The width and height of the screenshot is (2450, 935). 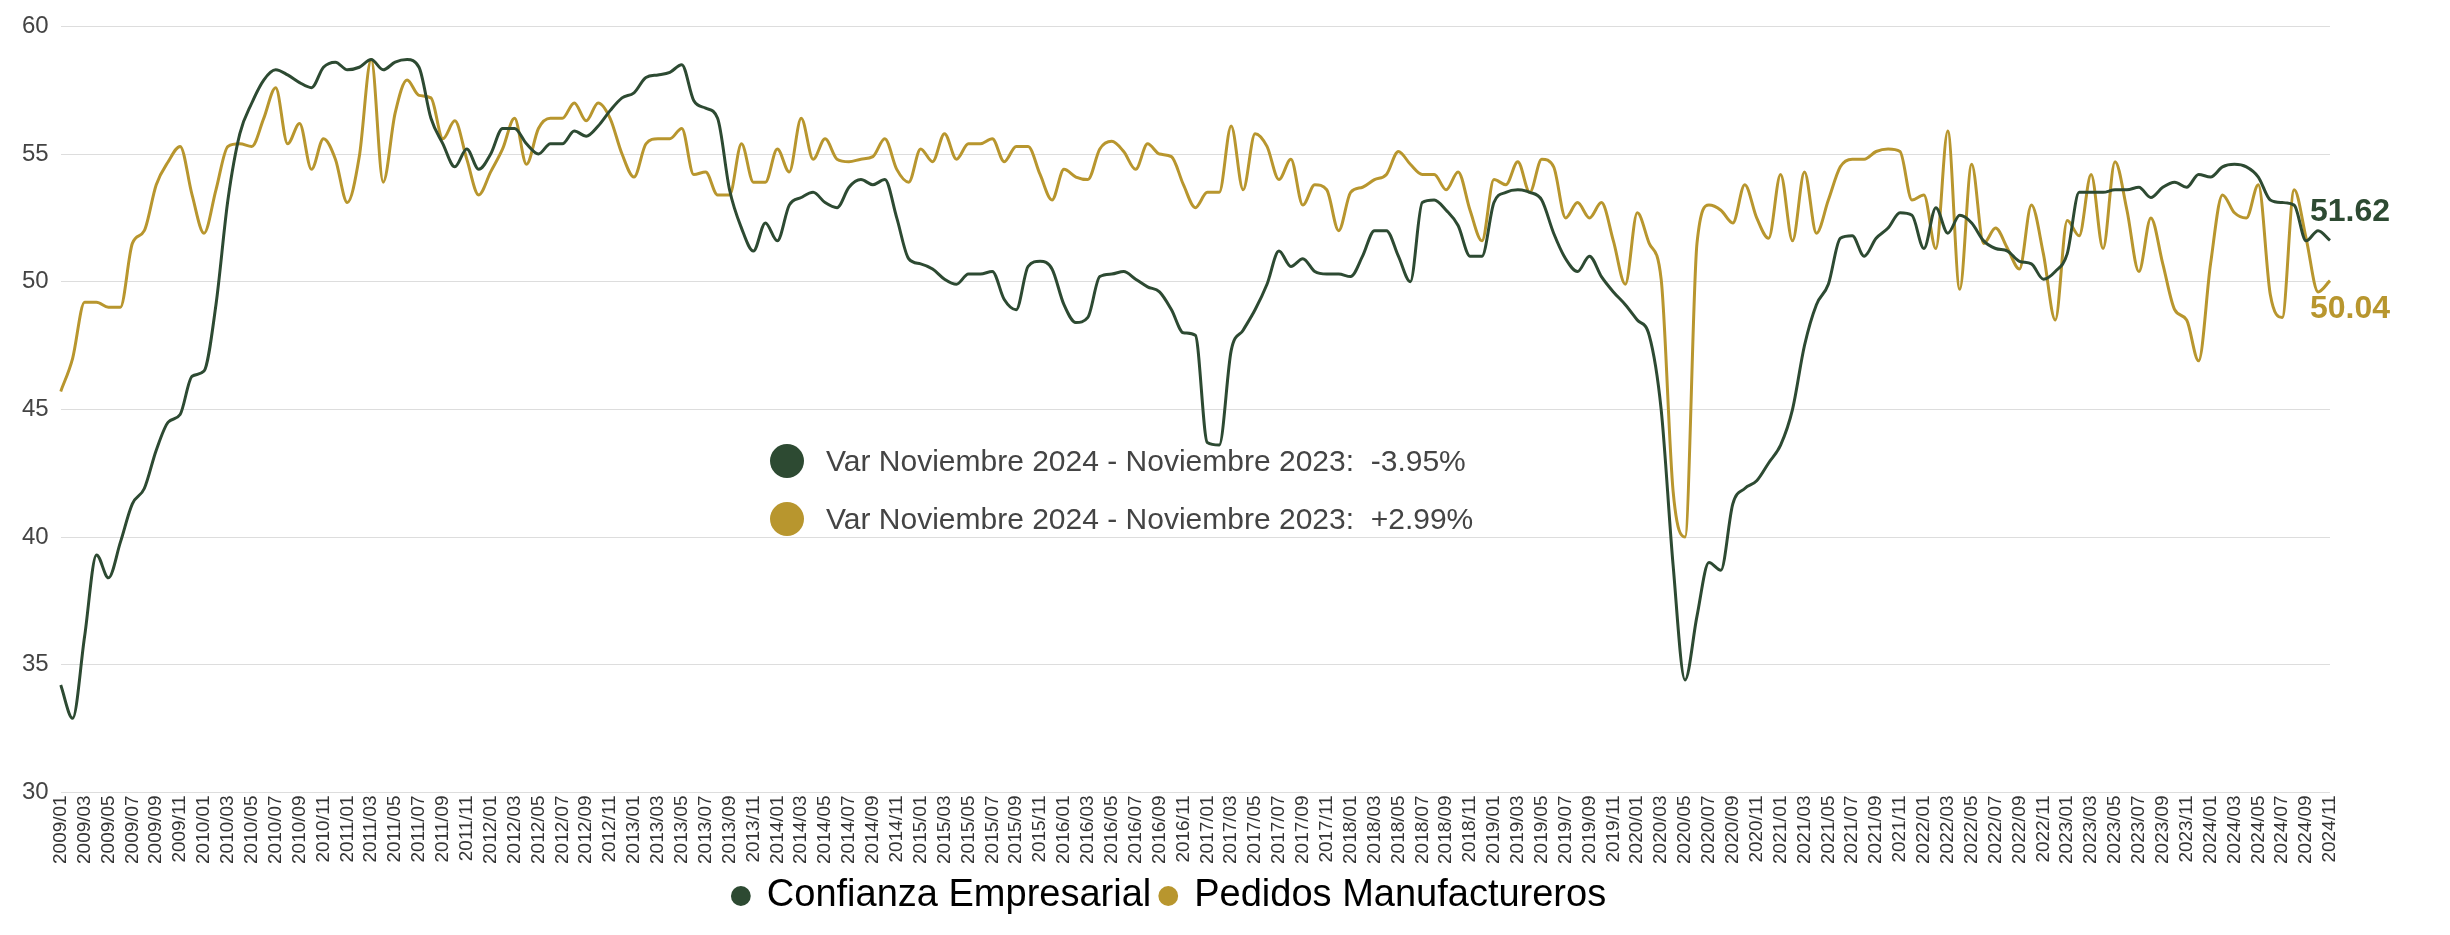 I want to click on x-tick-label: 2012/11, so click(x=609, y=829).